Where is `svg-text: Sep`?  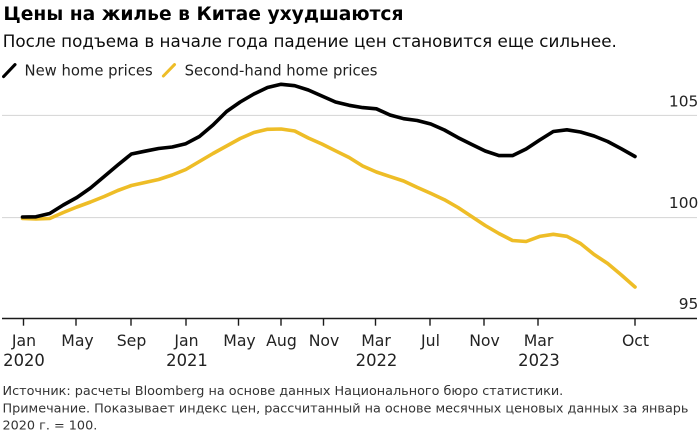
svg-text: Sep is located at coordinates (132, 340).